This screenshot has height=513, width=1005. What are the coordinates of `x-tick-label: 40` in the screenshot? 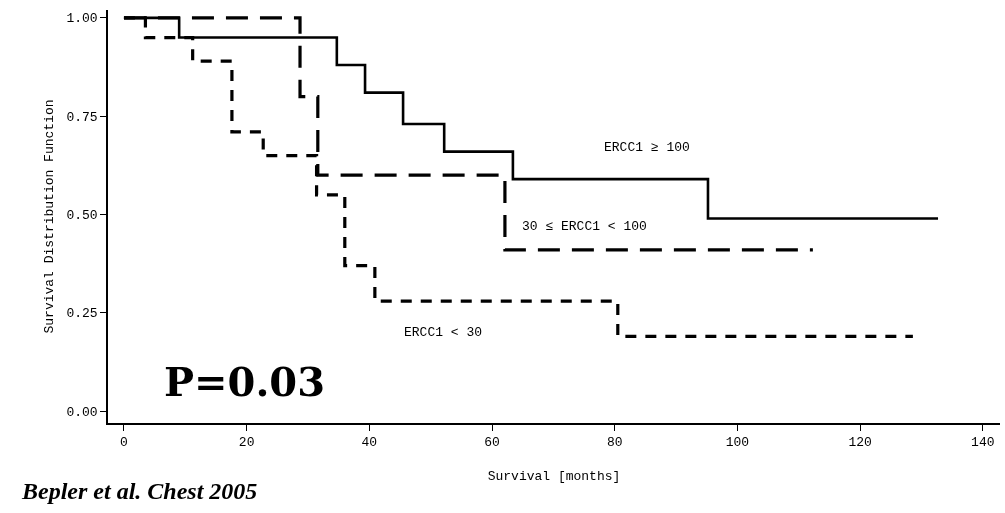 It's located at (369, 443).